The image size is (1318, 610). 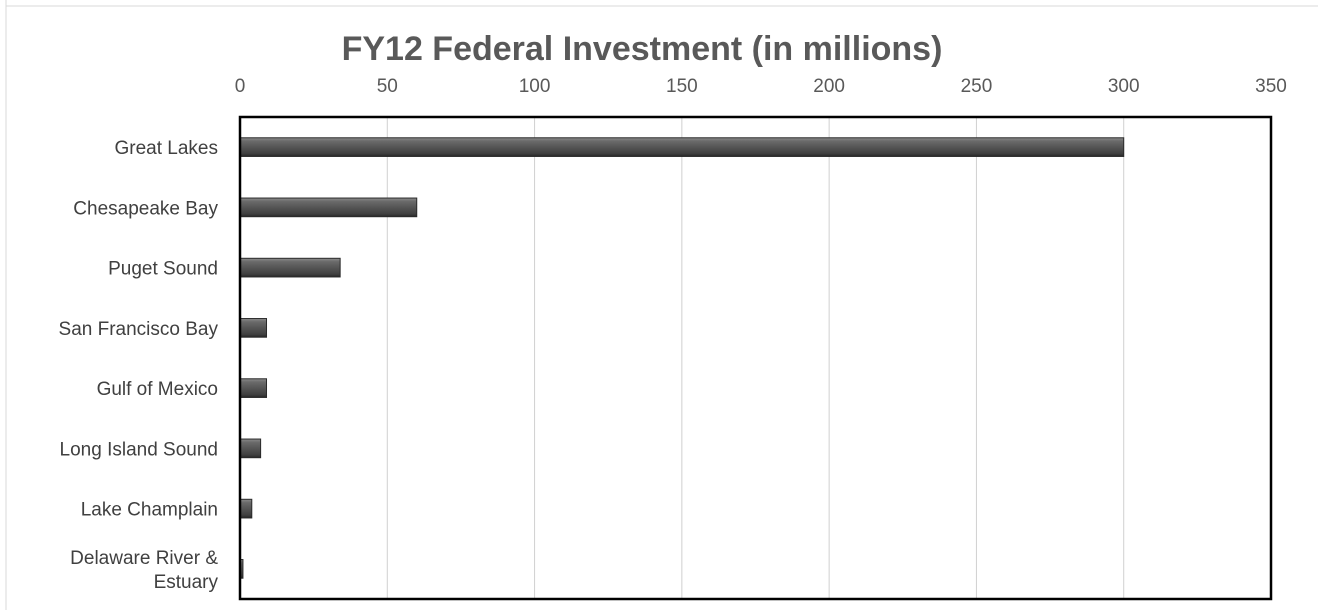 What do you see at coordinates (240, 86) in the screenshot?
I see `x-tick-label: 0` at bounding box center [240, 86].